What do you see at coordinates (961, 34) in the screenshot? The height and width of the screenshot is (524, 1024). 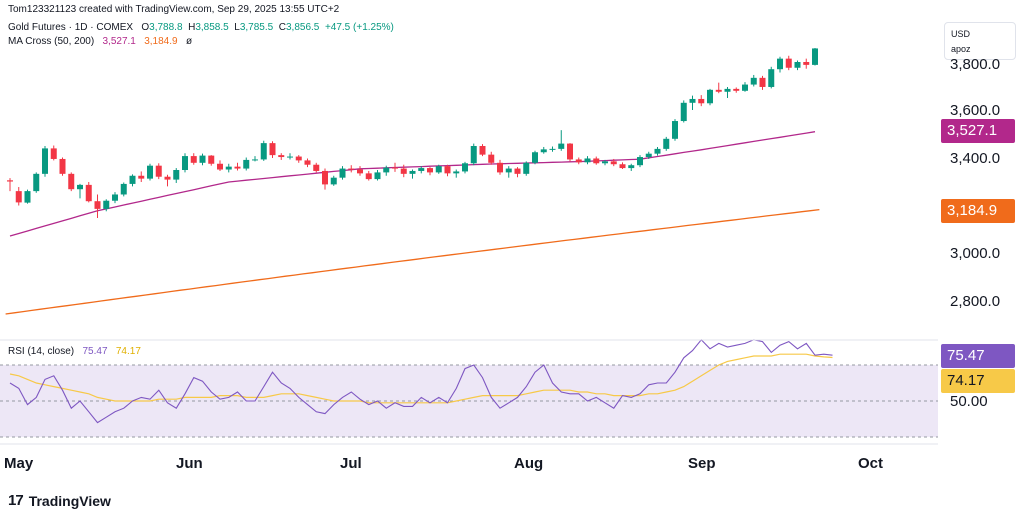 I see `currency-label: USD` at bounding box center [961, 34].